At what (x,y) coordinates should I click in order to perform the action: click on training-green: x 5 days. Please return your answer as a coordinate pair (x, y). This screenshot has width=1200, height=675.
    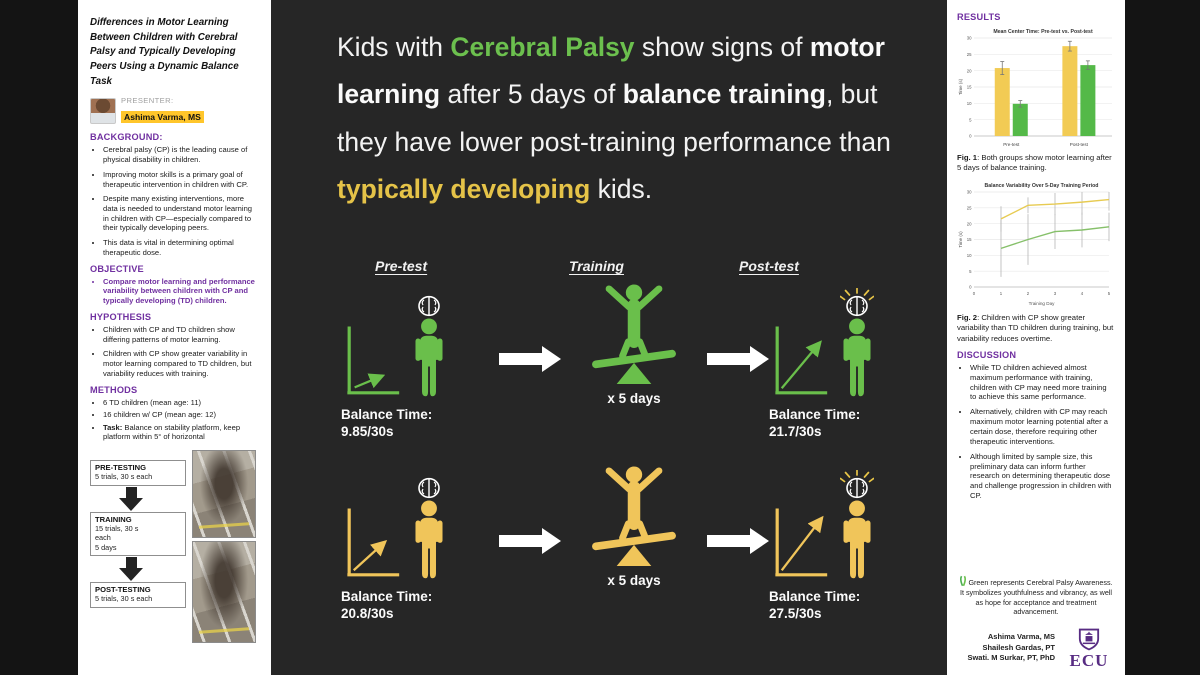
    Looking at the image, I should click on (634, 344).